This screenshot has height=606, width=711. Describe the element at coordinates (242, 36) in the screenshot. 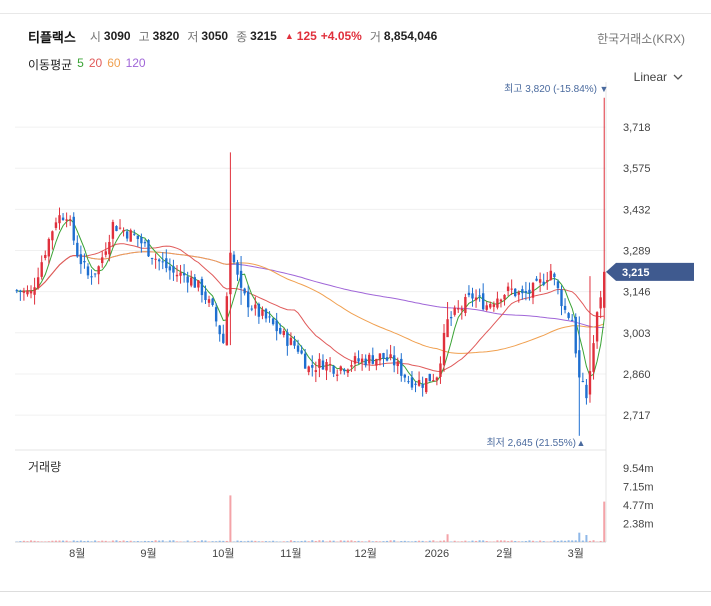

I see `close-label: 종` at that location.